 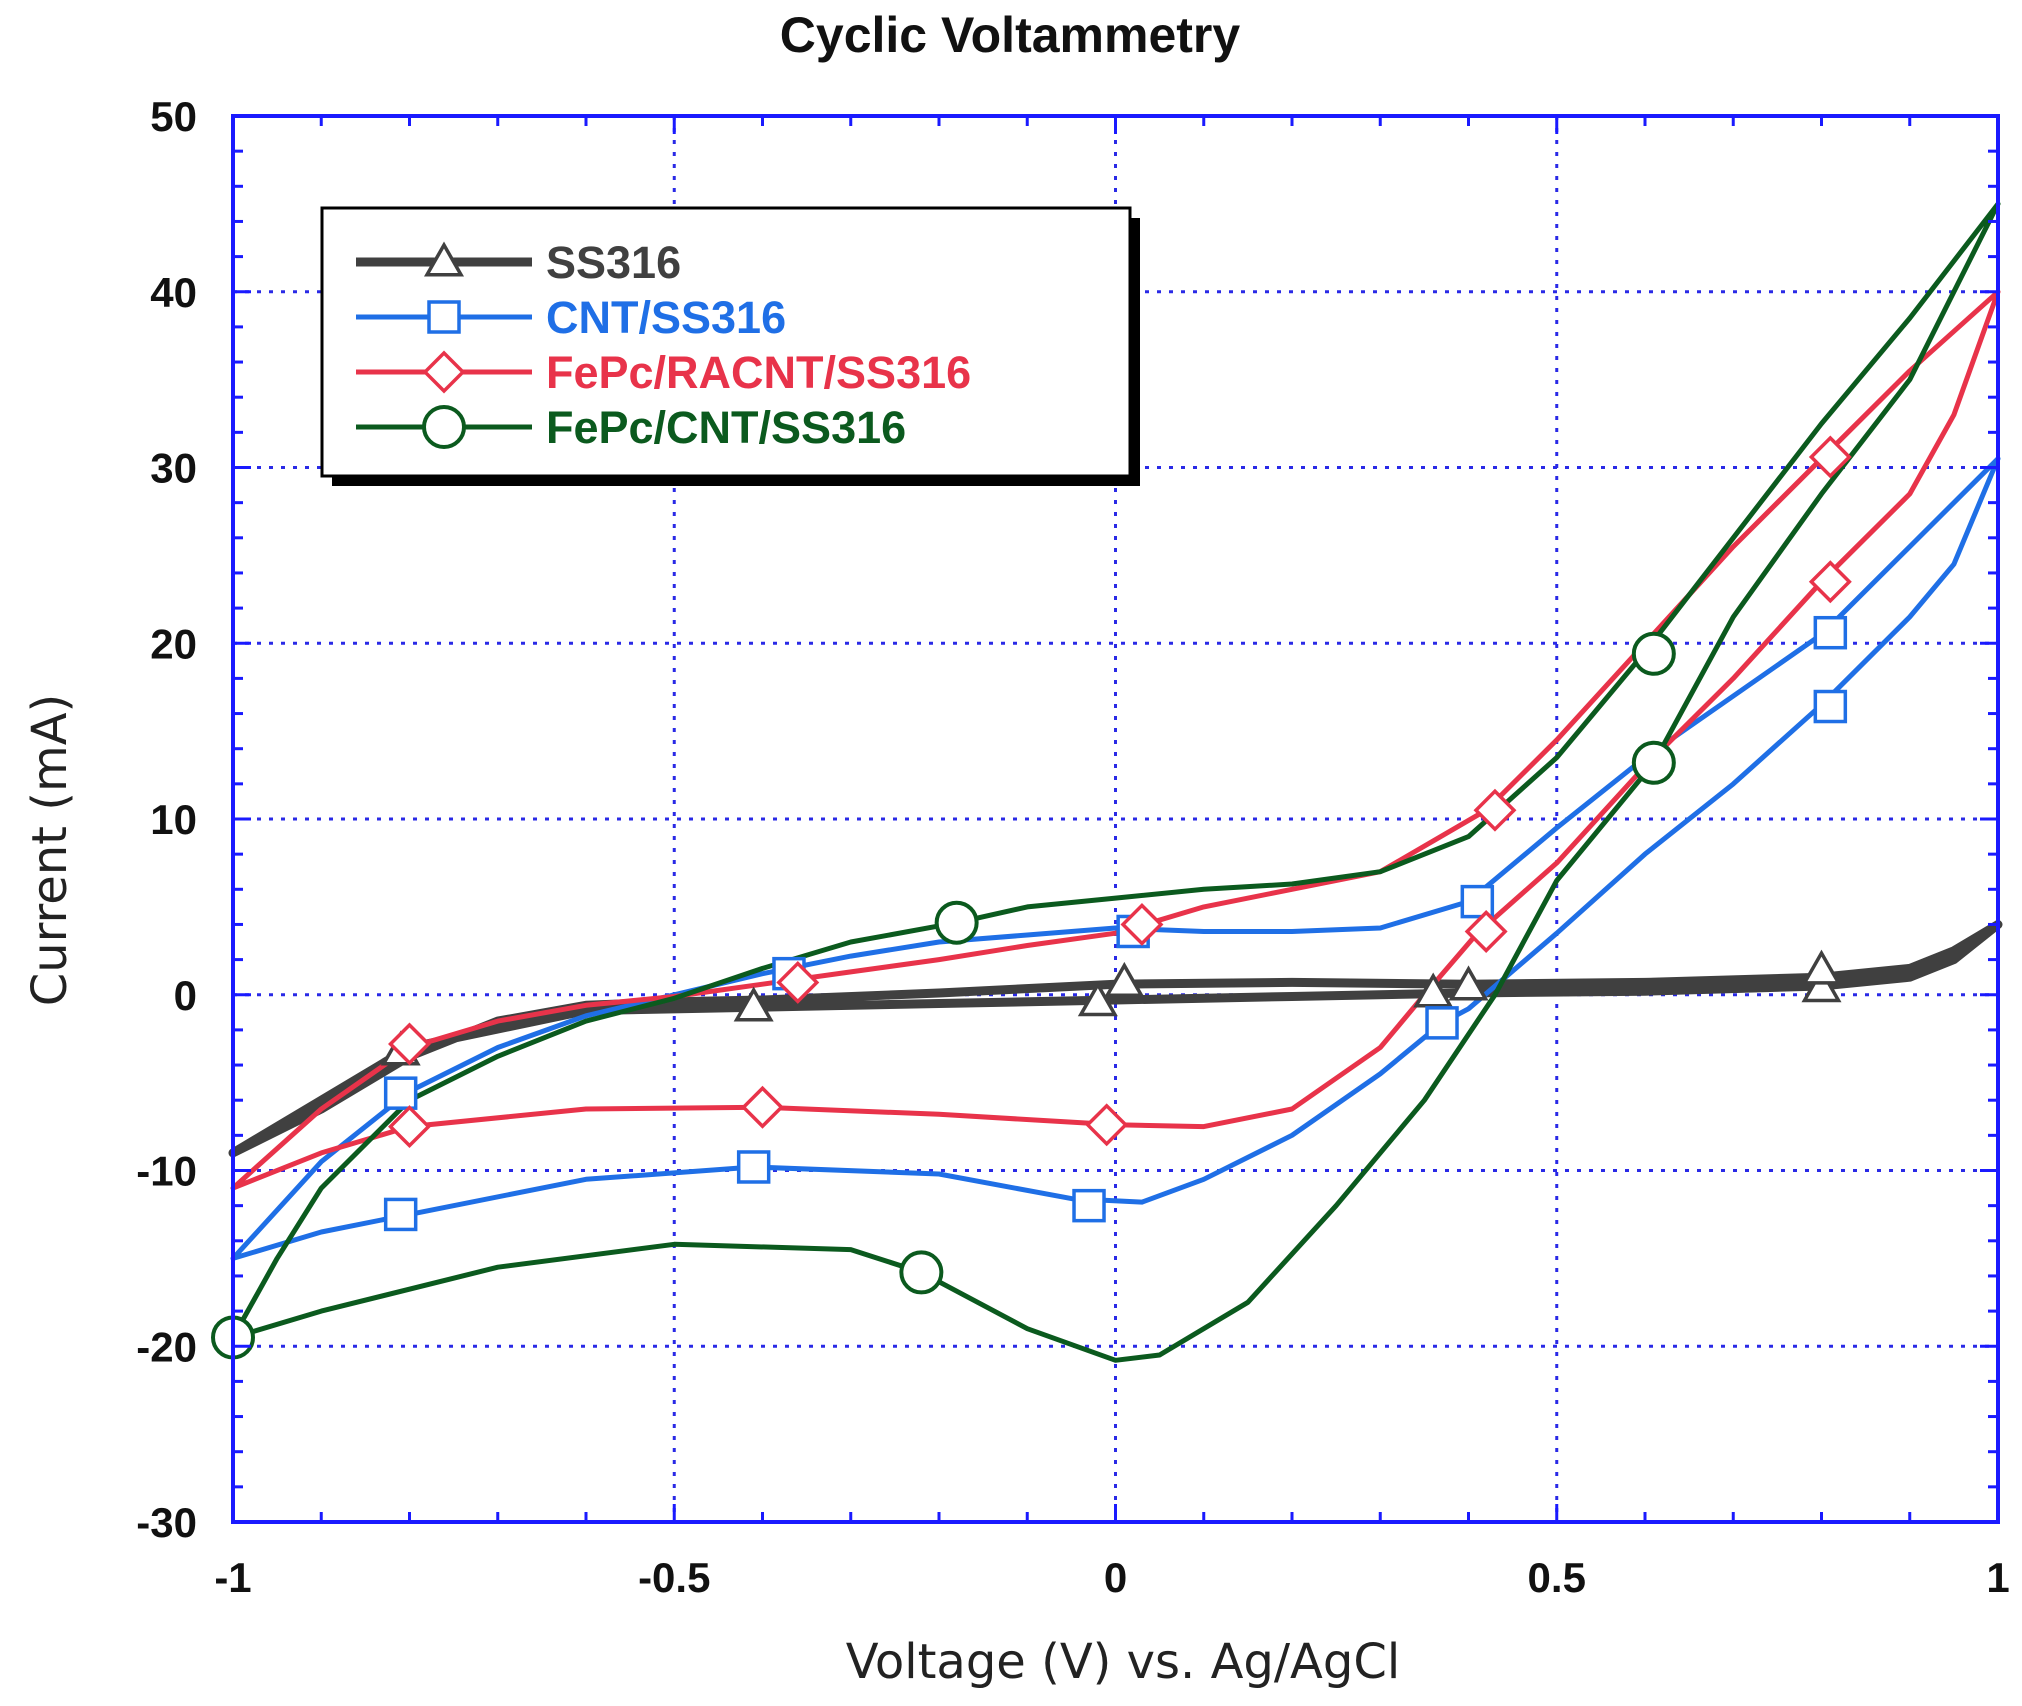 I want to click on legend-label: SS316, so click(x=613, y=262).